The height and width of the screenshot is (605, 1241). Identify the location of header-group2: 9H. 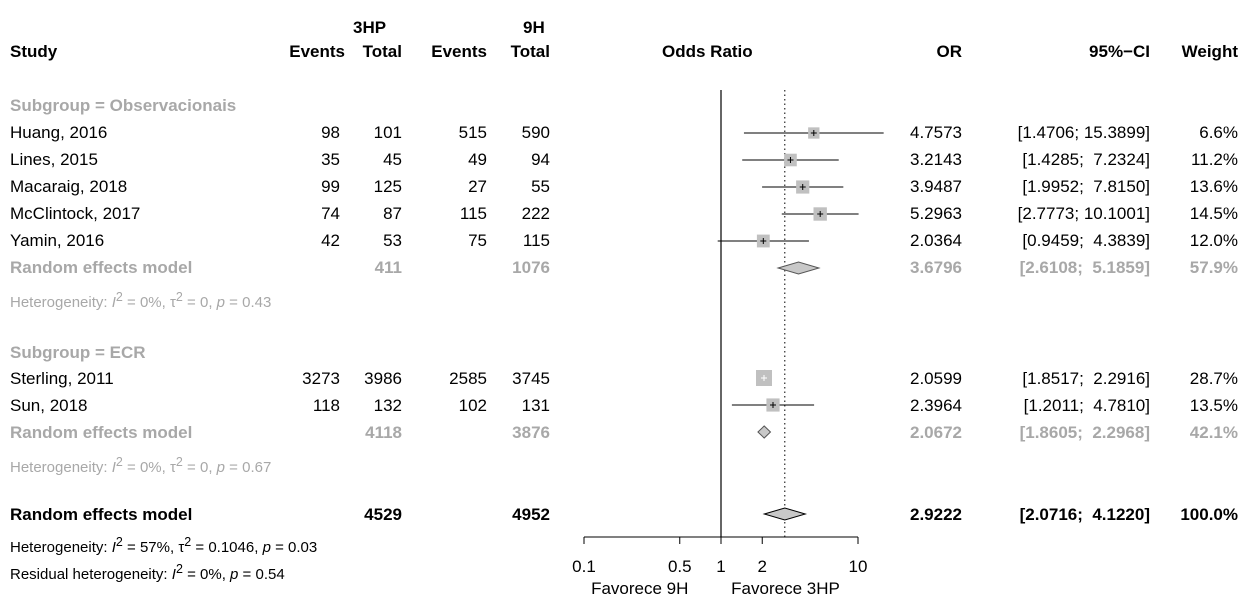
(534, 27).